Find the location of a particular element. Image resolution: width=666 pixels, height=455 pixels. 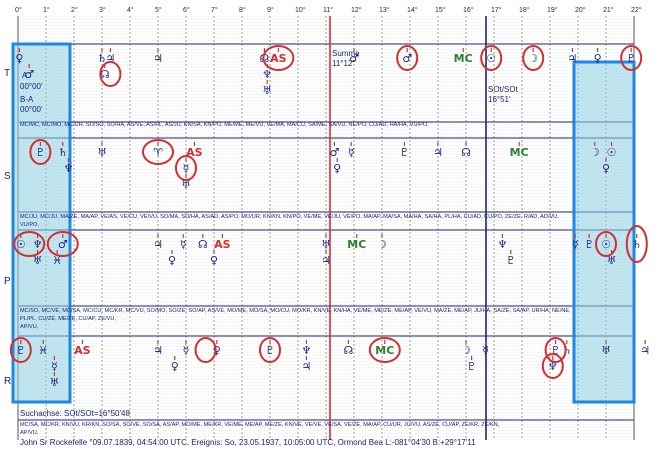

row-labels: T S P R is located at coordinates (7, 227).